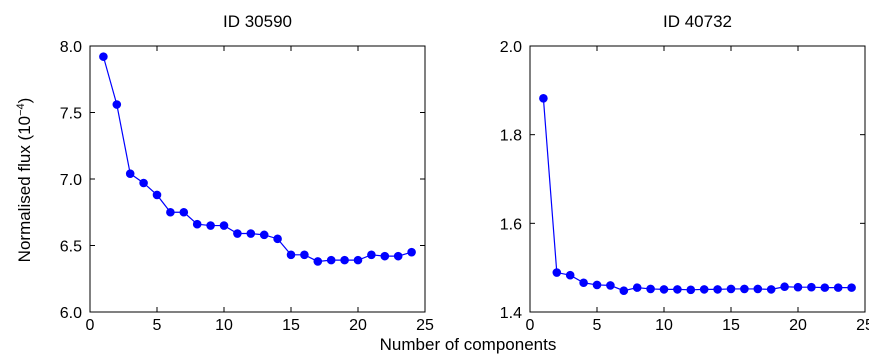 The image size is (869, 356). What do you see at coordinates (21, 109) in the screenshot?
I see `y-axis-label-exponent: −4` at bounding box center [21, 109].